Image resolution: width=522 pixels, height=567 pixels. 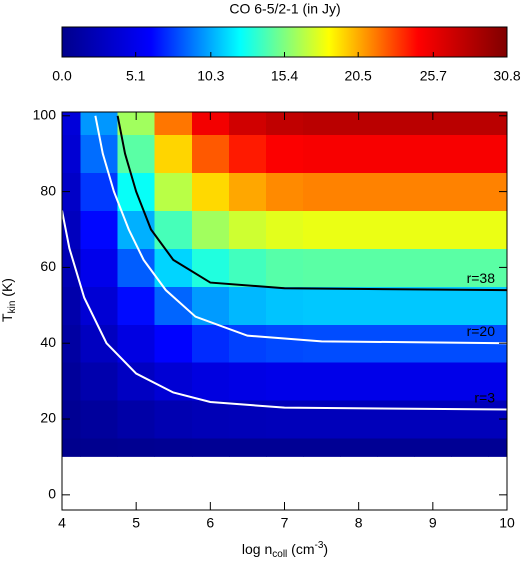 I want to click on x-tick-label: 6, so click(x=210, y=523).